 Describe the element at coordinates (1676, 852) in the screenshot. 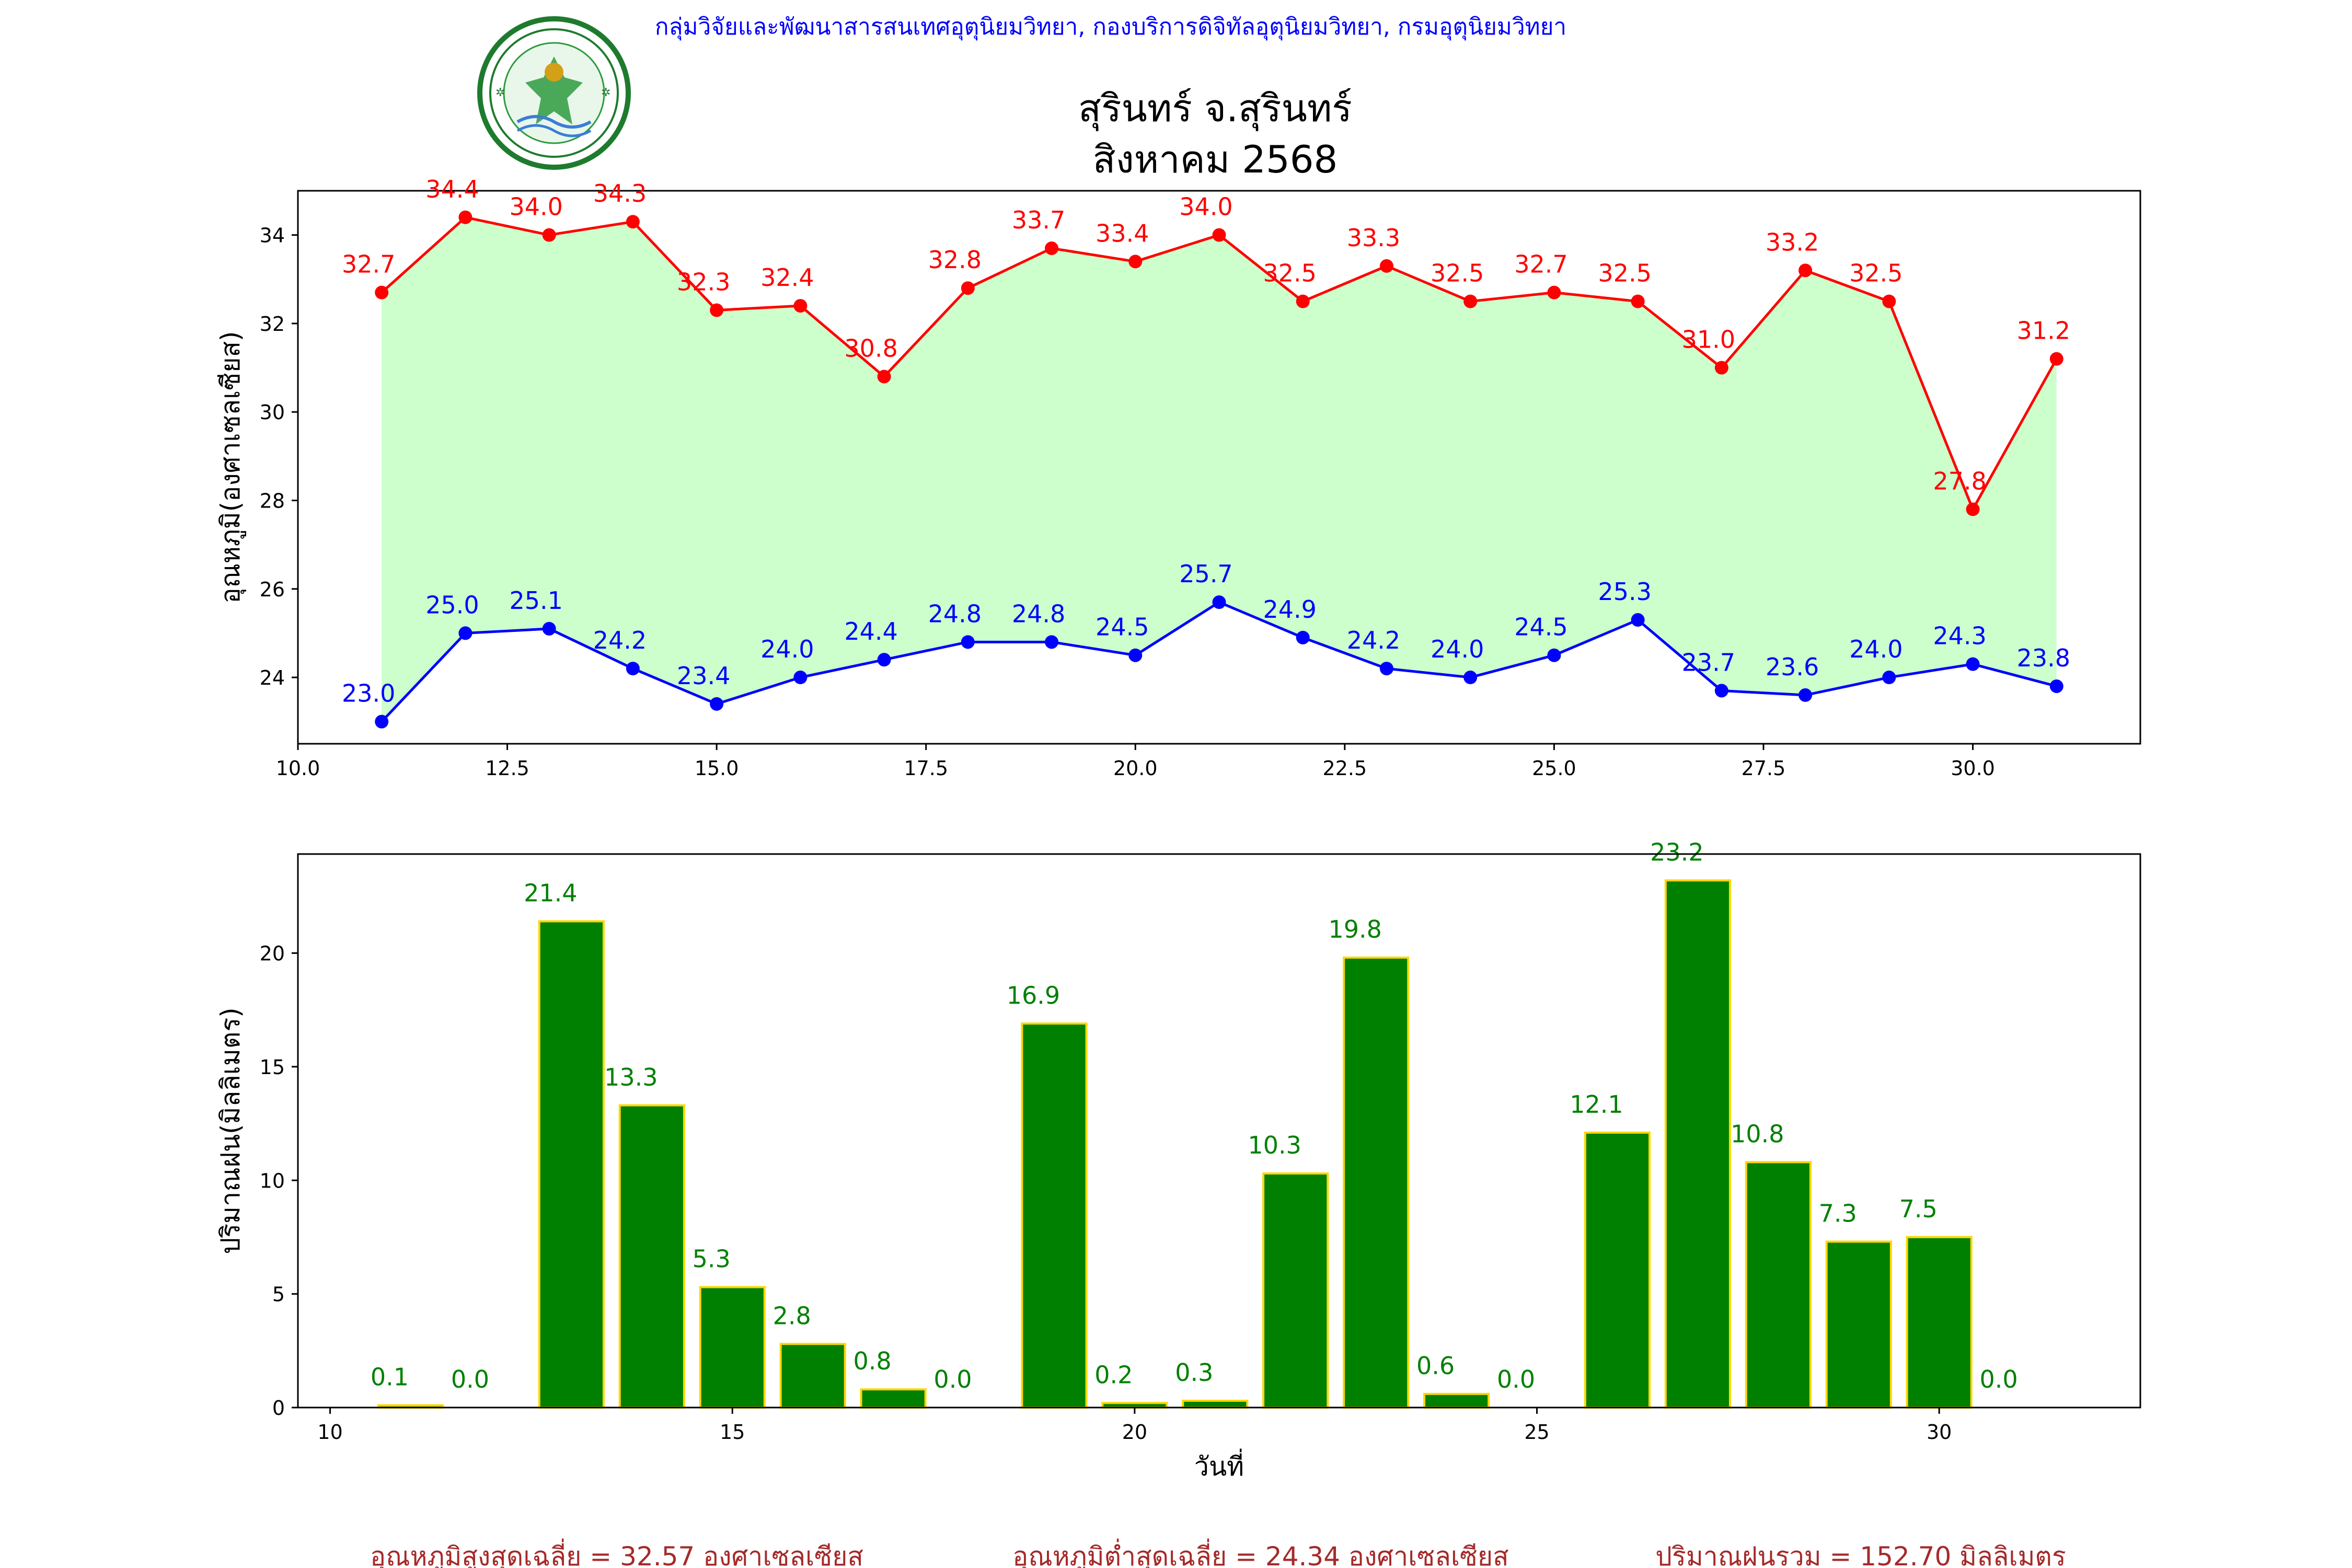

I see `rainfall-data-label: 23.2` at that location.